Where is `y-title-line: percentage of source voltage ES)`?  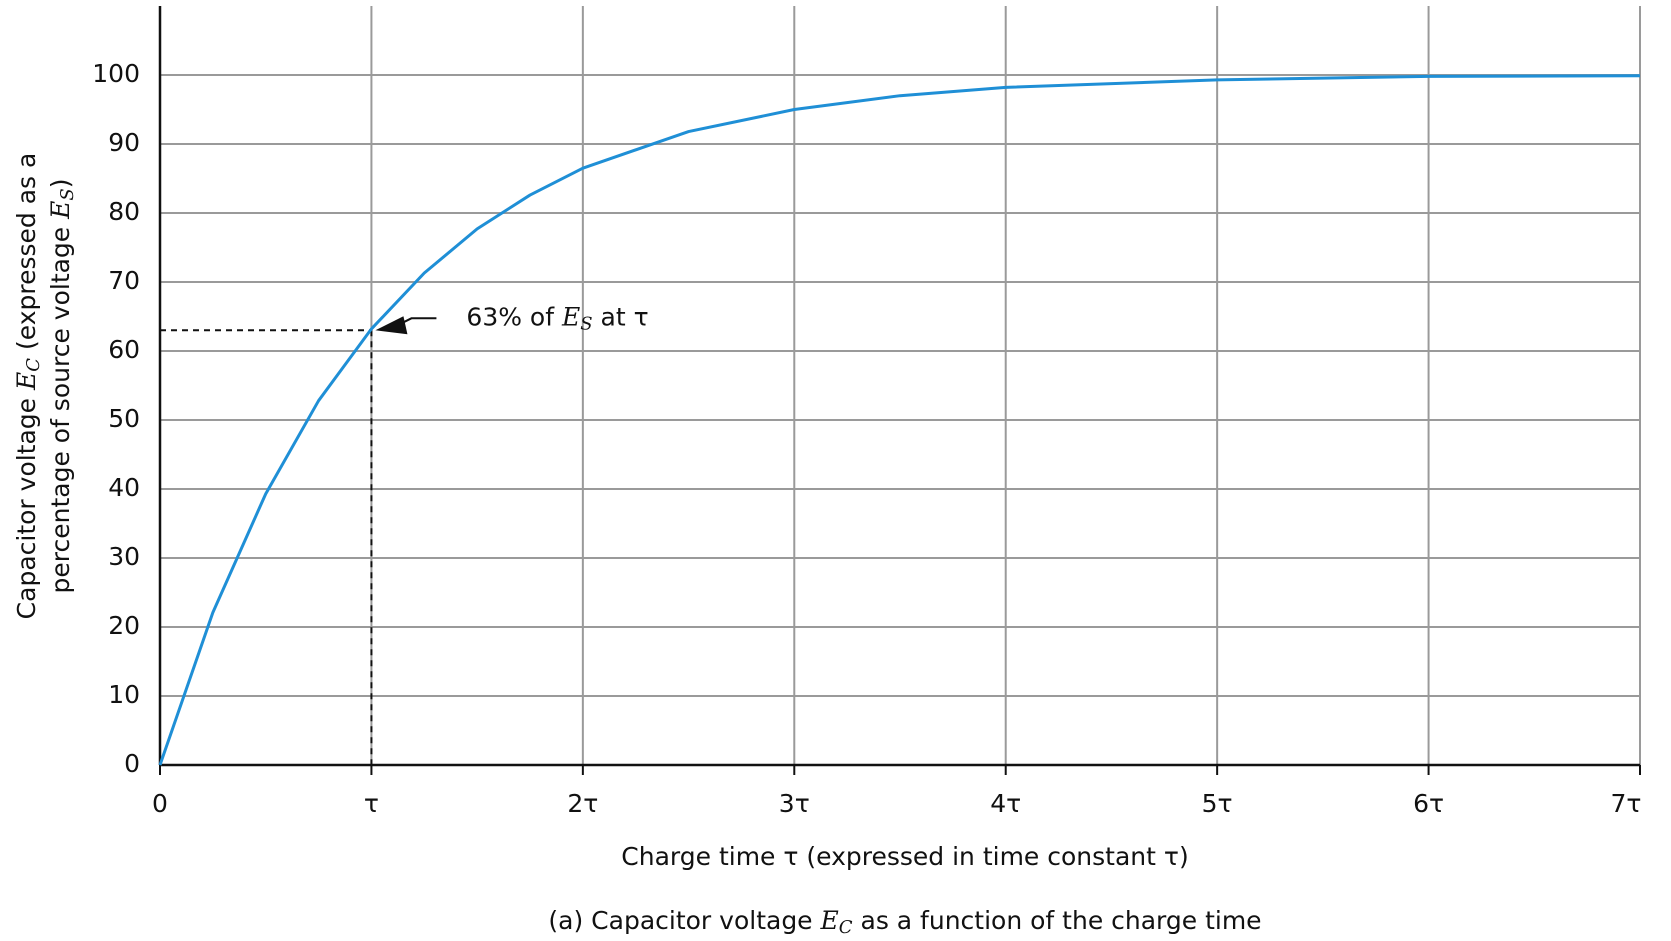
y-title-line: percentage of source voltage ES) is located at coordinates (62, 386).